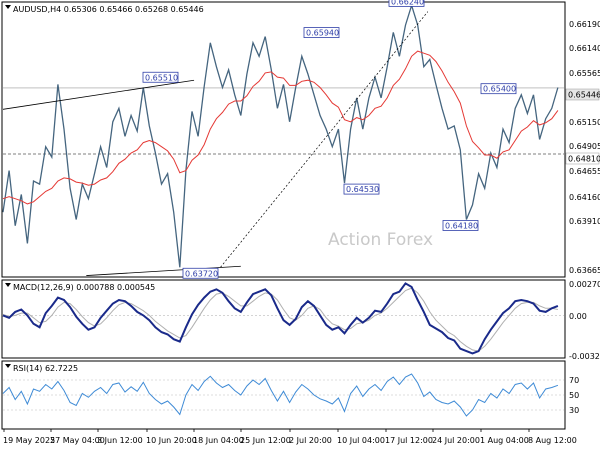  I want to click on y-tick-label: 0.64905, so click(584, 146).